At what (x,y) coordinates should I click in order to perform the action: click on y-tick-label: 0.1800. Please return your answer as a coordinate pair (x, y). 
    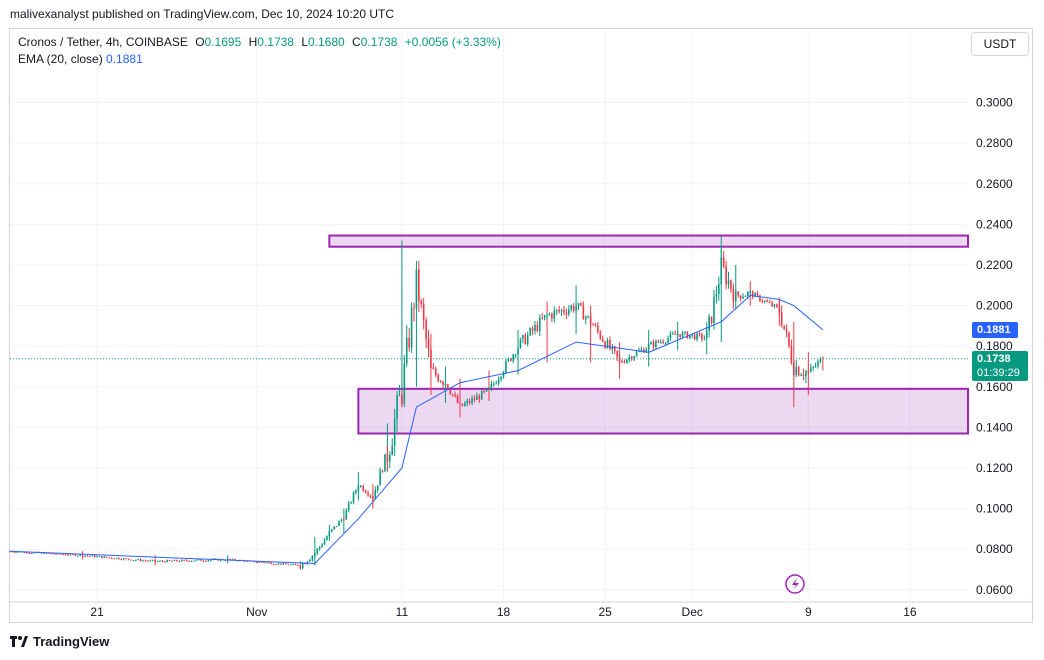
    Looking at the image, I should click on (994, 346).